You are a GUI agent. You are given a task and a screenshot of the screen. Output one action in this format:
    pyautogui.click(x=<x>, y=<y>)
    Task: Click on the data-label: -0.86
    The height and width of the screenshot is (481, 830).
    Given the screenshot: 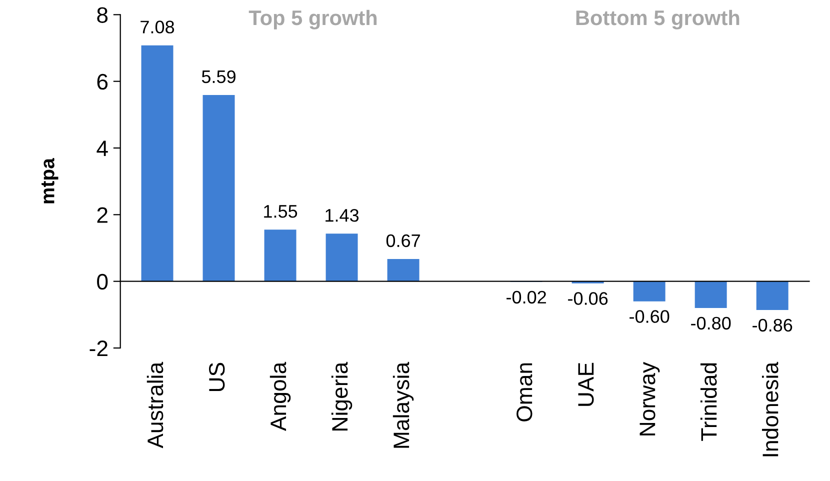 What is the action you would take?
    pyautogui.click(x=772, y=325)
    